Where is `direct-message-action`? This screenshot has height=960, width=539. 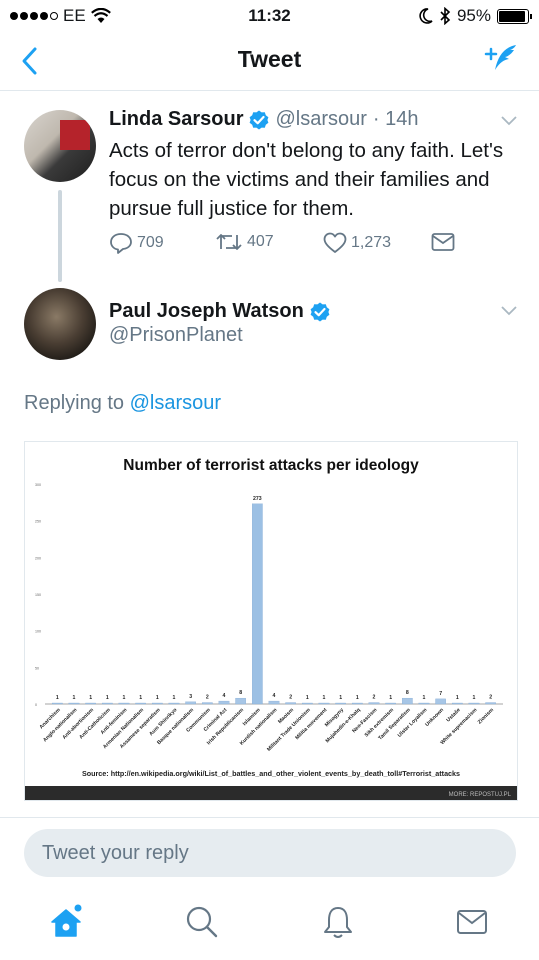 direct-message-action is located at coordinates (443, 242).